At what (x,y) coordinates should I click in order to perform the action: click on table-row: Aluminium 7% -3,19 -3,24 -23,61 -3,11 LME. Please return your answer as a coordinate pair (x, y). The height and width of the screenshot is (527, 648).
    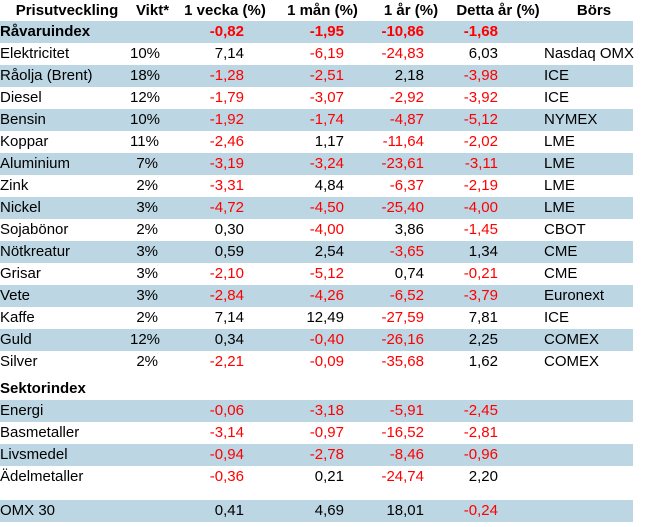
    Looking at the image, I should click on (316, 164).